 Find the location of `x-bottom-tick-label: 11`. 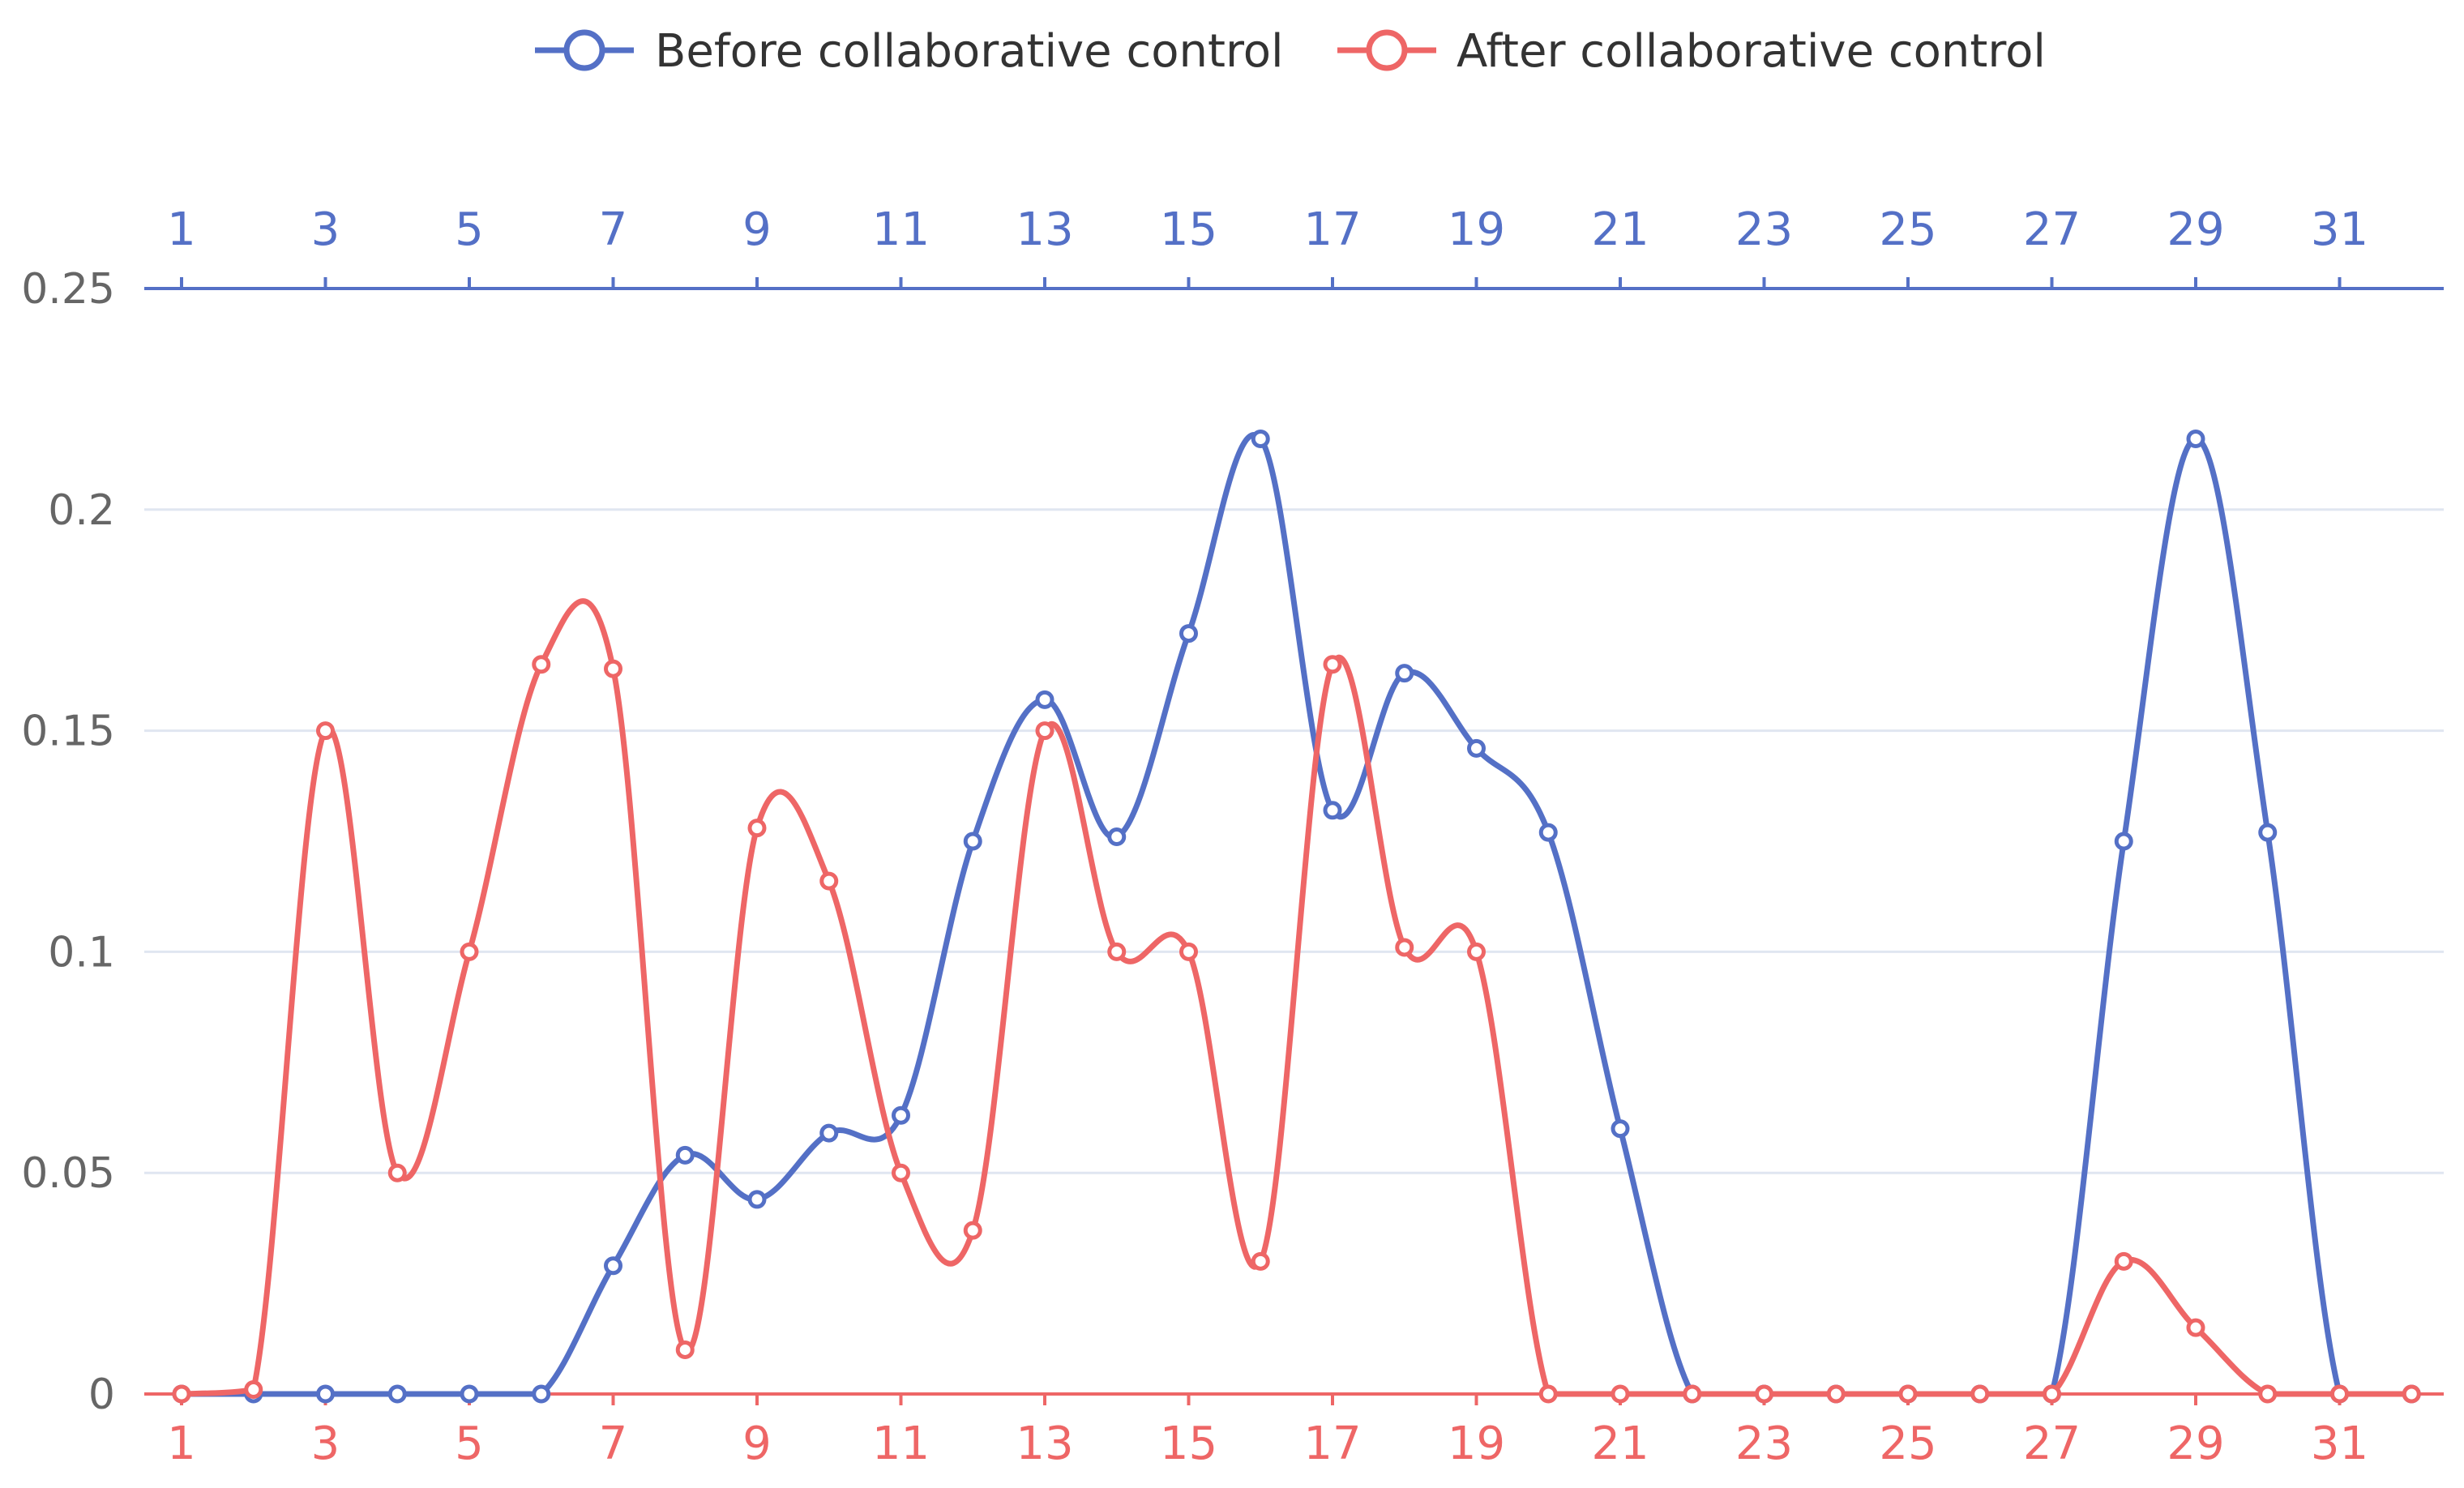

x-bottom-tick-label: 11 is located at coordinates (901, 1443).